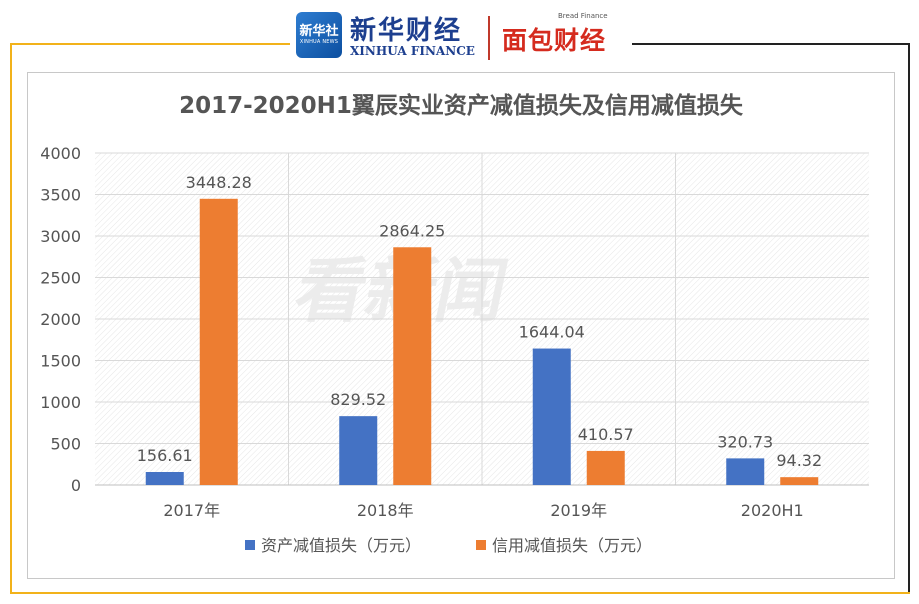  Describe the element at coordinates (909, 318) in the screenshot. I see `frame-right-line` at that location.